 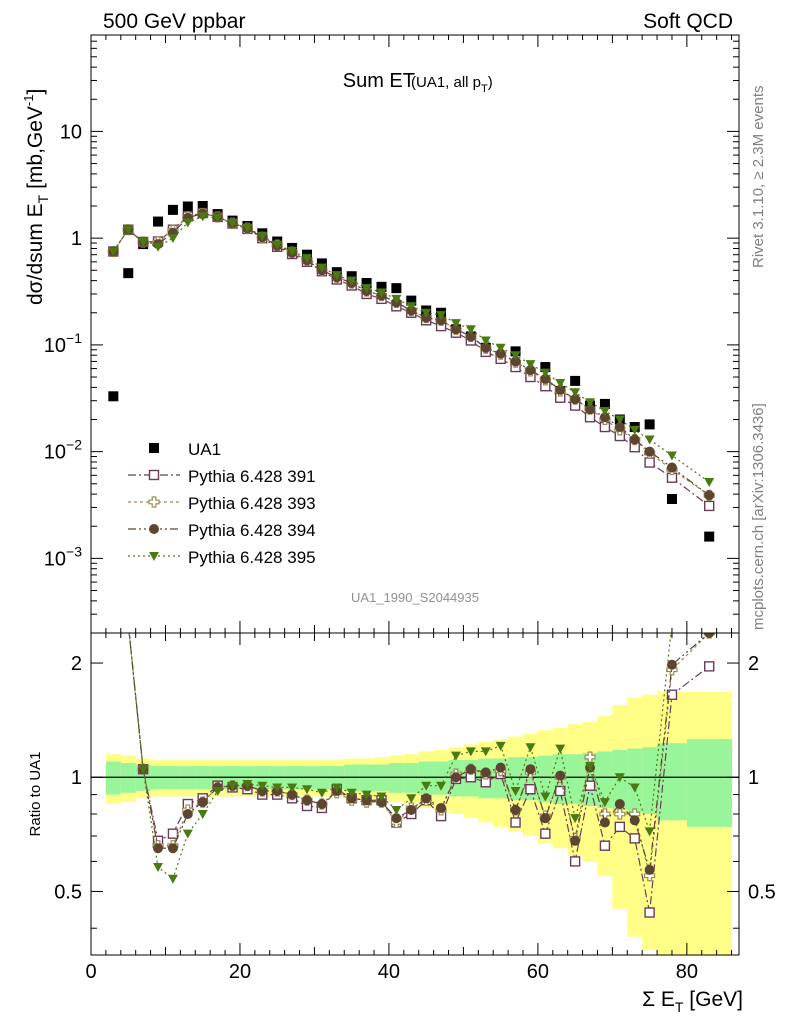 I want to click on legend-label-2: Pythia 6.428 393, so click(x=252, y=503).